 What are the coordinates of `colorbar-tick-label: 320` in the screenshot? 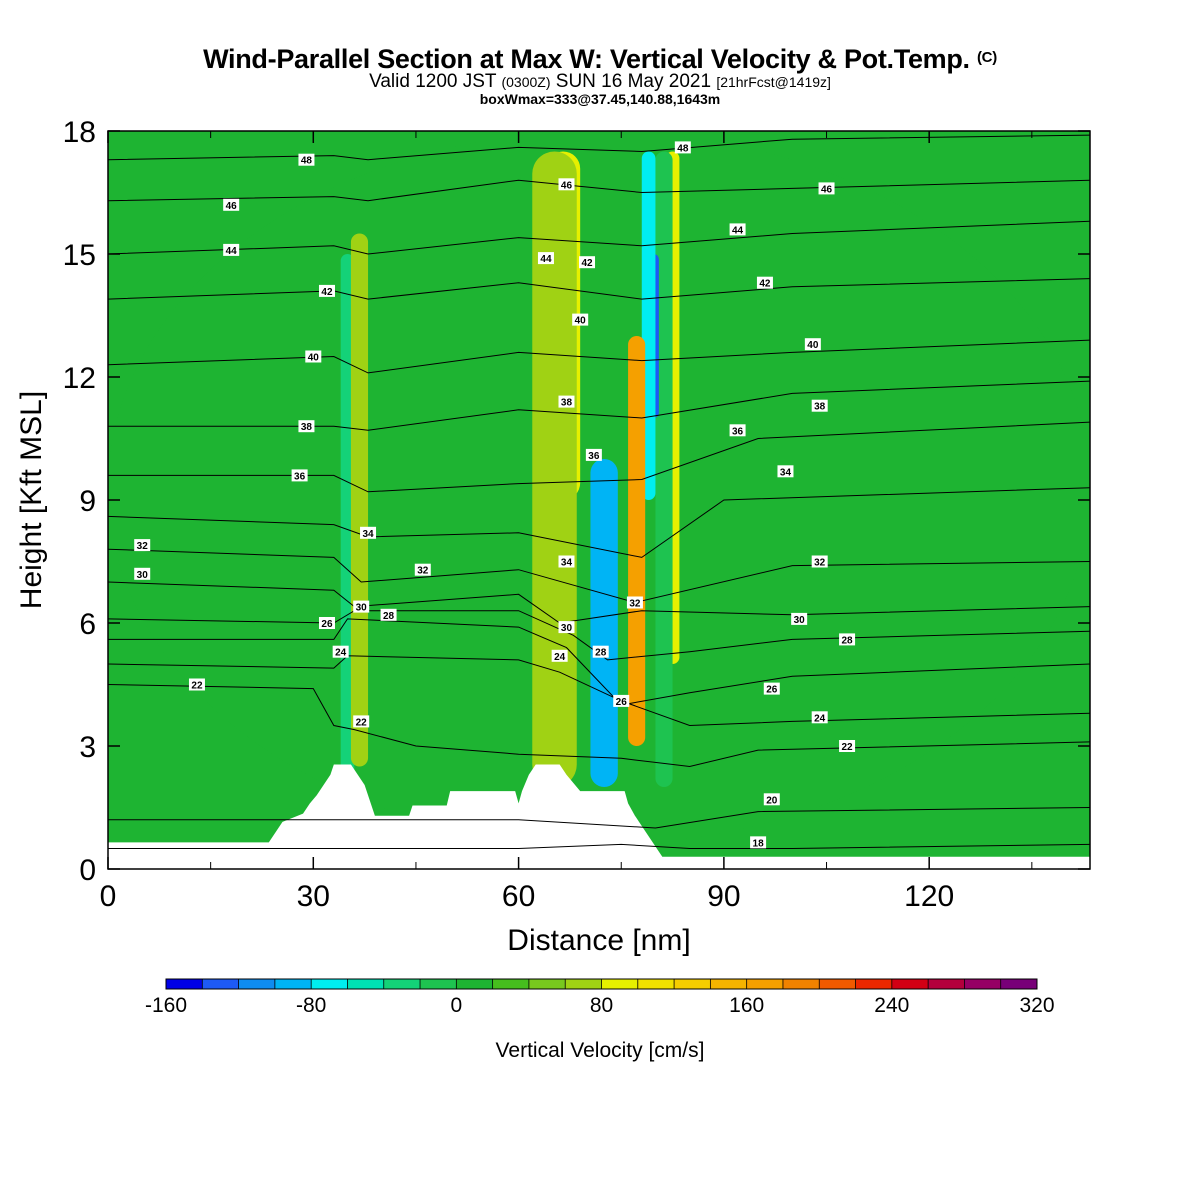 It's located at (1036, 1005).